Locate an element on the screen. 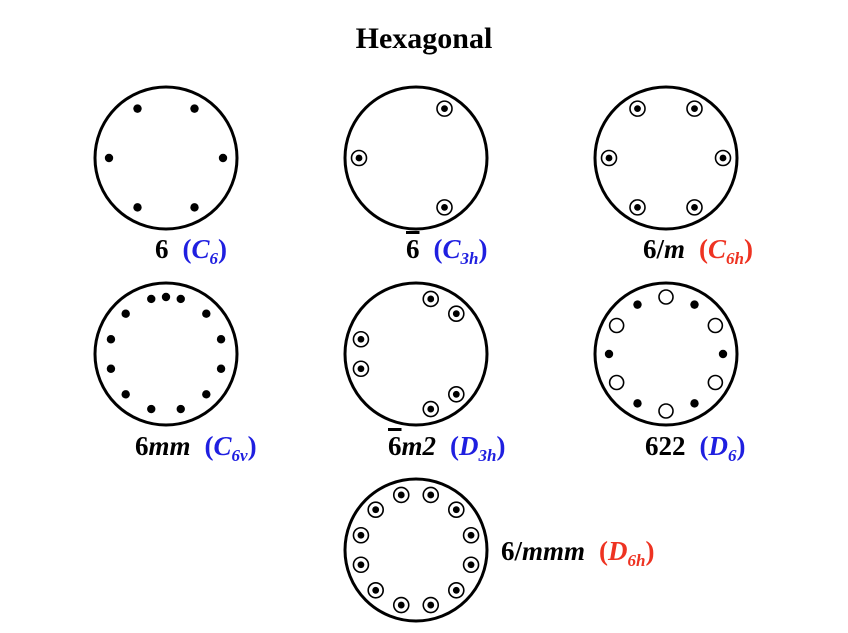 The image size is (848, 633). schoenflies-symbol: (C6h) is located at coordinates (726, 251).